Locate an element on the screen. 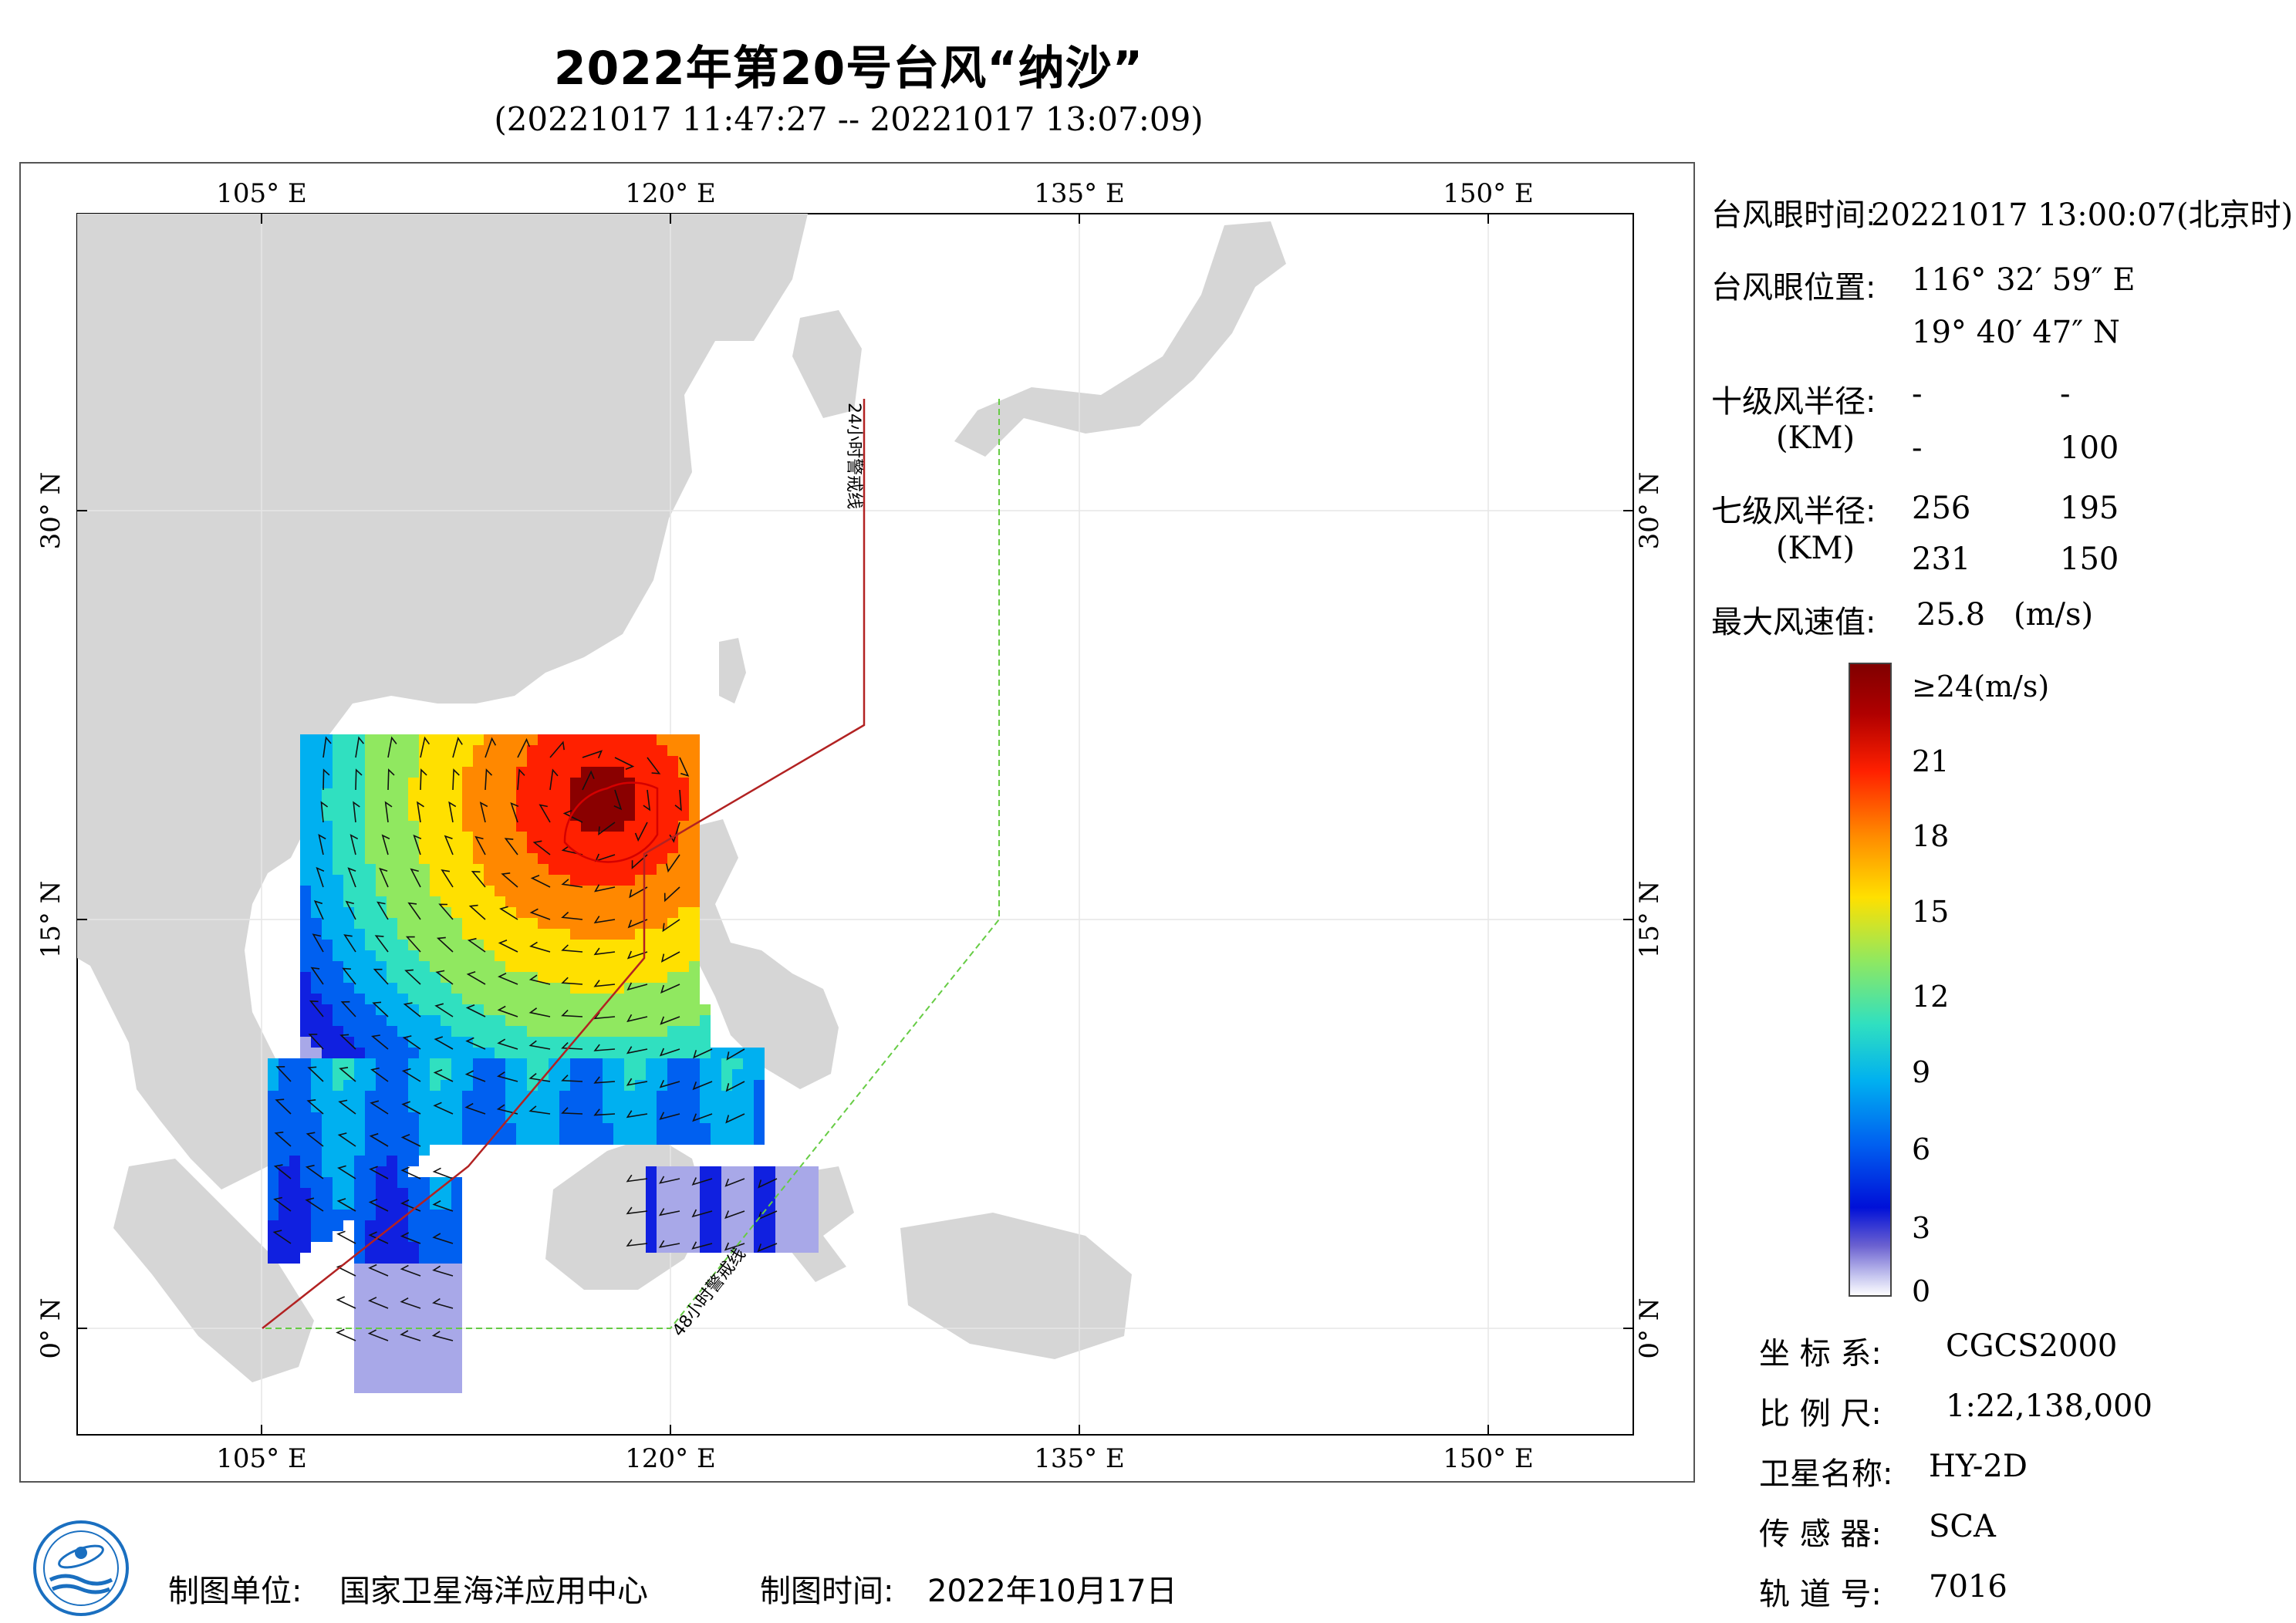 Image resolution: width=2296 pixels, height=1623 pixels. eye-position-label: 台风眼位置: is located at coordinates (1793, 287).